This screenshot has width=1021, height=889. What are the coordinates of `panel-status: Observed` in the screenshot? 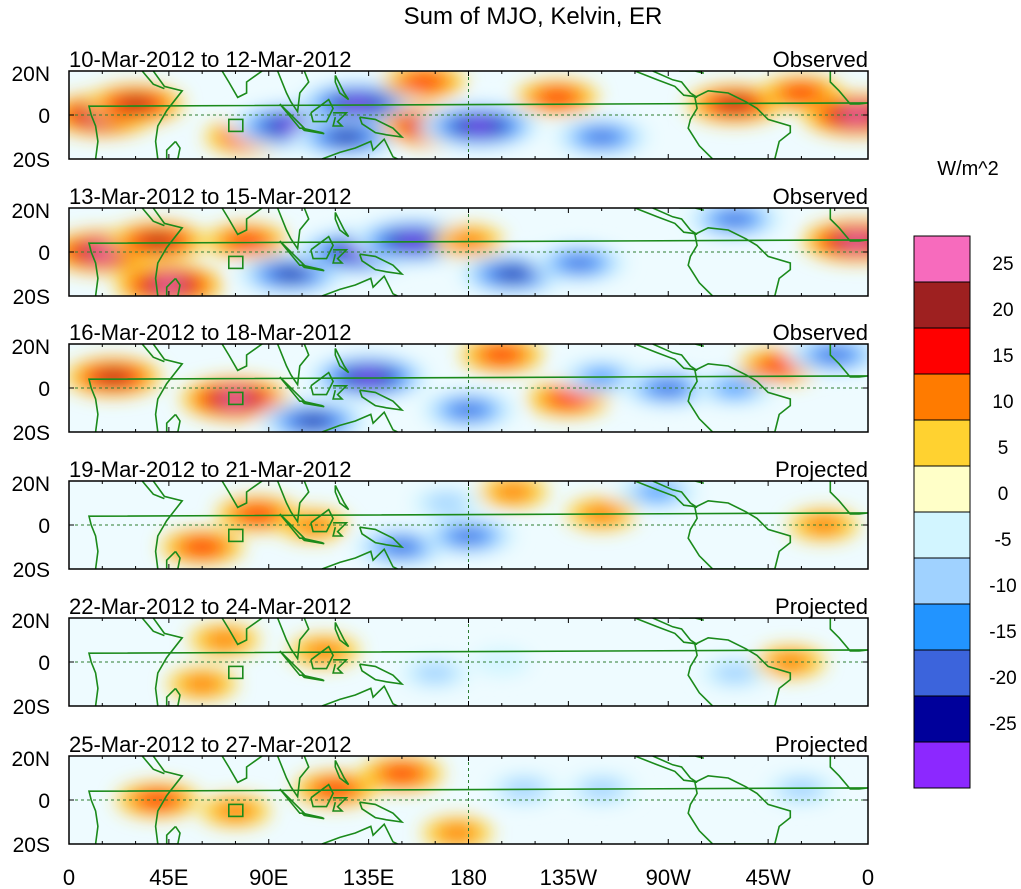 It's located at (820, 196).